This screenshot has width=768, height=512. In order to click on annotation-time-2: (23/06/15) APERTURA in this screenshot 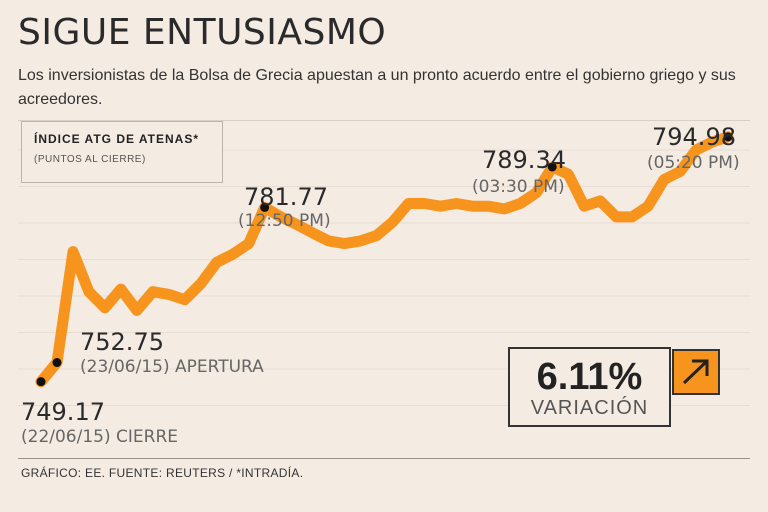, I will do `click(172, 367)`.